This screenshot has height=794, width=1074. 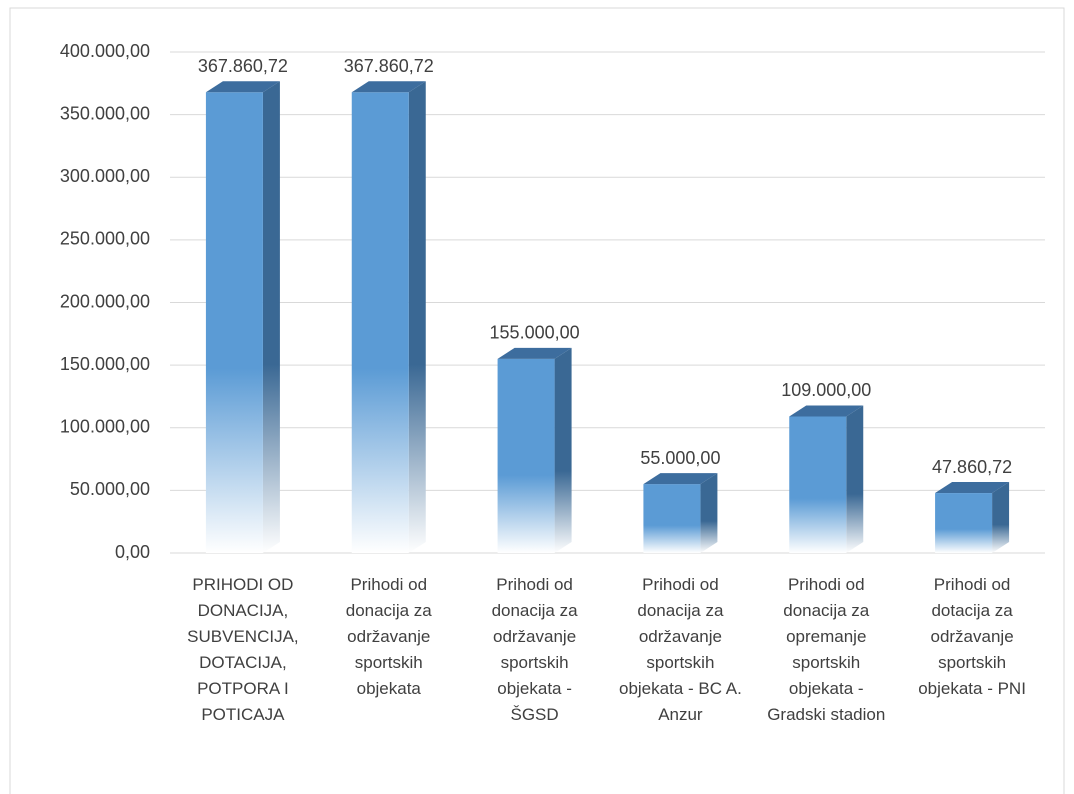 I want to click on y-tick-label: 300.000,00, so click(x=105, y=176).